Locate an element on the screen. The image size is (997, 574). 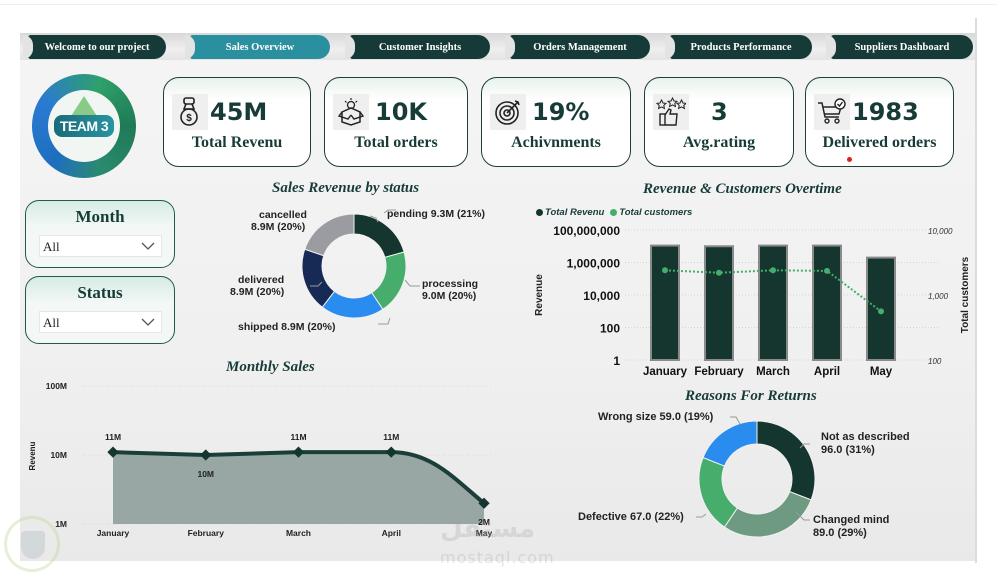
donut-slice-cancelled is located at coordinates (329, 235).